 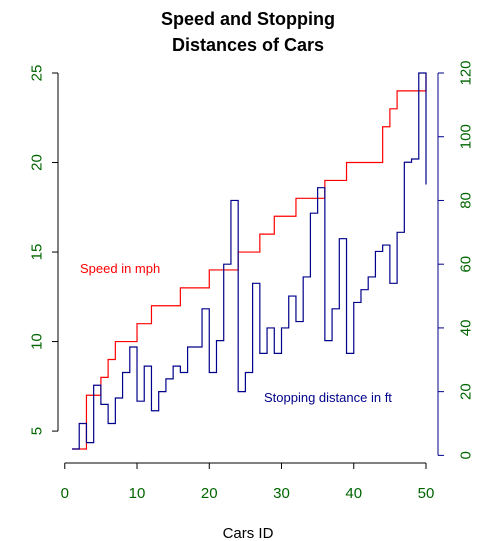 What do you see at coordinates (36, 162) in the screenshot?
I see `left-axis-tick-label: 20` at bounding box center [36, 162].